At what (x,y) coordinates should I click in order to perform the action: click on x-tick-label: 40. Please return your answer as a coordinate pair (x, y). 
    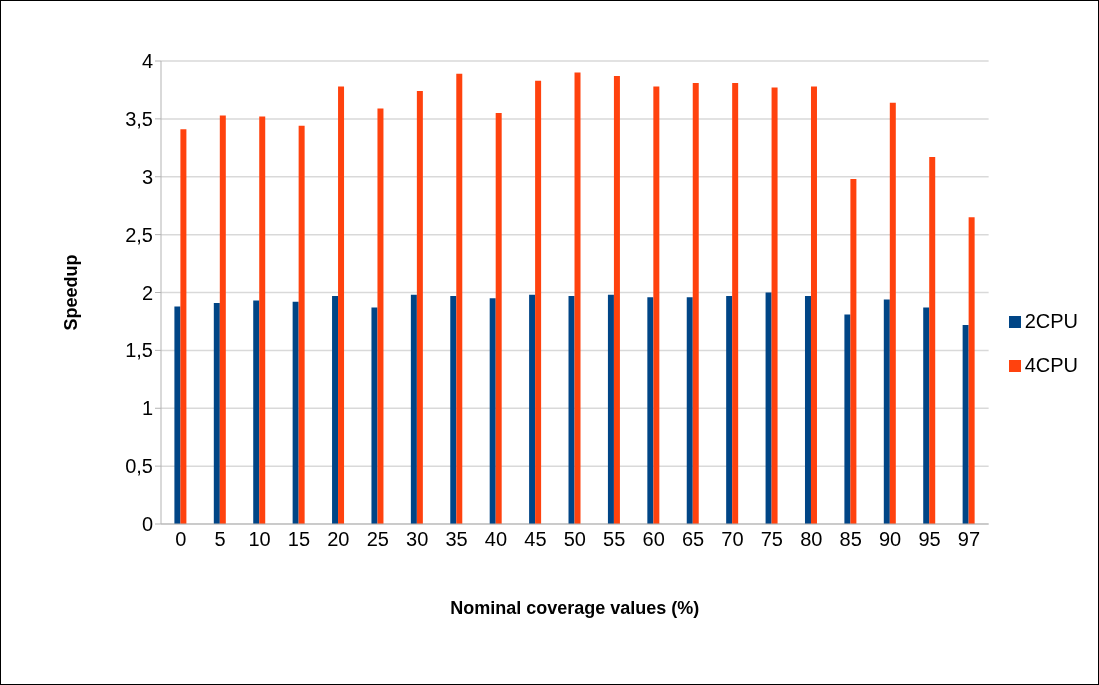
    Looking at the image, I should click on (496, 539).